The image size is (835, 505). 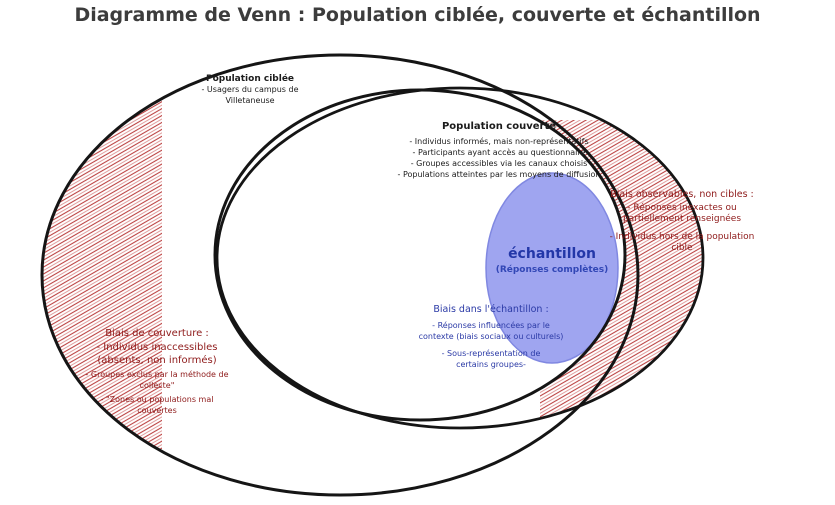 I want to click on coverage-bias-line: - Individus inaccessibles, so click(x=157, y=347).